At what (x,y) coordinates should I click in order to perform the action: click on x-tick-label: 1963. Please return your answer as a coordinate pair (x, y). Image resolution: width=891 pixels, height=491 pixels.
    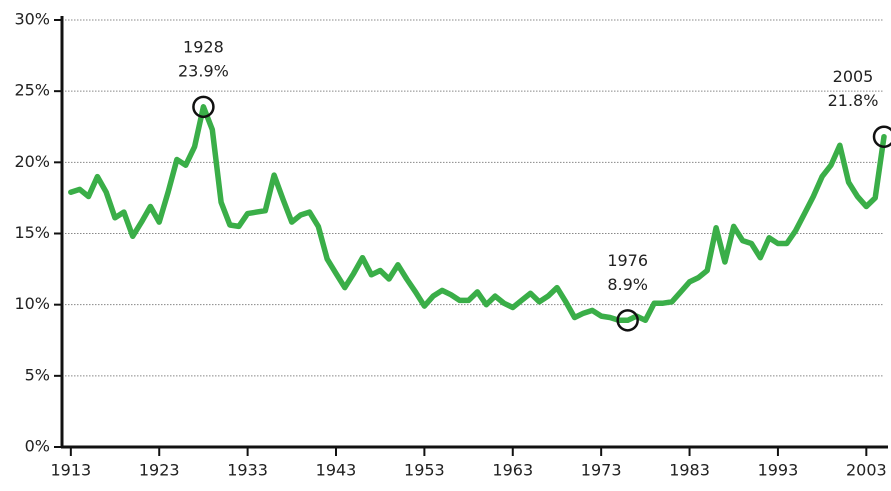
    Looking at the image, I should click on (512, 470).